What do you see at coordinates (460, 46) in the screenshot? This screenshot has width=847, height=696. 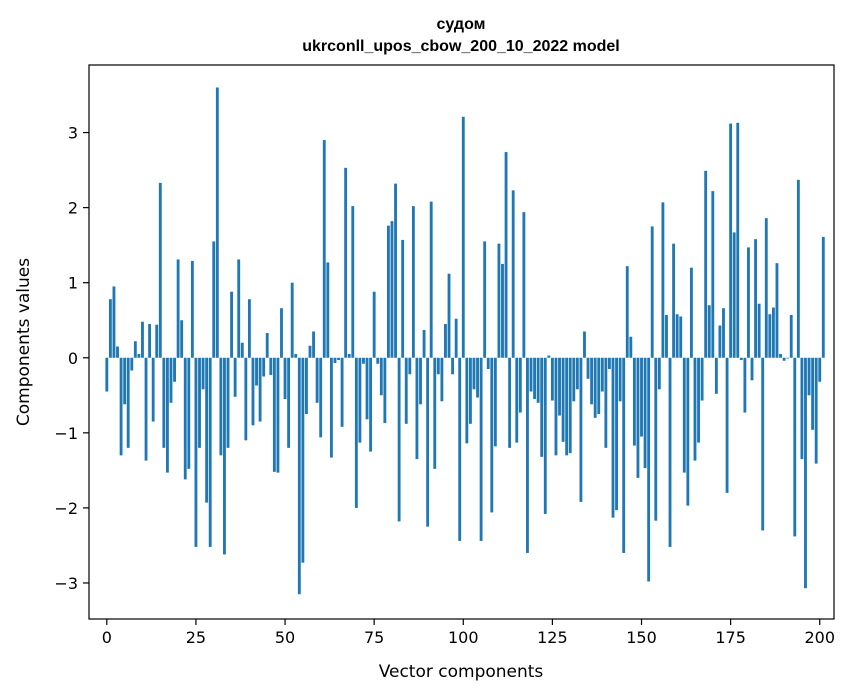 I see `chart-title-line2: ukrconll_upos_cbow_200_10_2022 model` at bounding box center [460, 46].